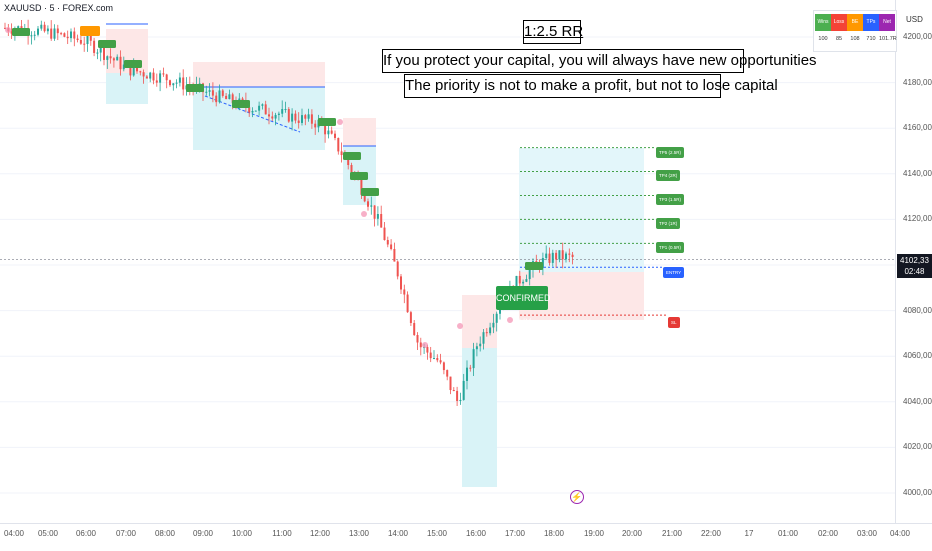 This screenshot has width=932, height=551. What do you see at coordinates (554, 533) in the screenshot?
I see `time-tick-label: 18:00` at bounding box center [554, 533].